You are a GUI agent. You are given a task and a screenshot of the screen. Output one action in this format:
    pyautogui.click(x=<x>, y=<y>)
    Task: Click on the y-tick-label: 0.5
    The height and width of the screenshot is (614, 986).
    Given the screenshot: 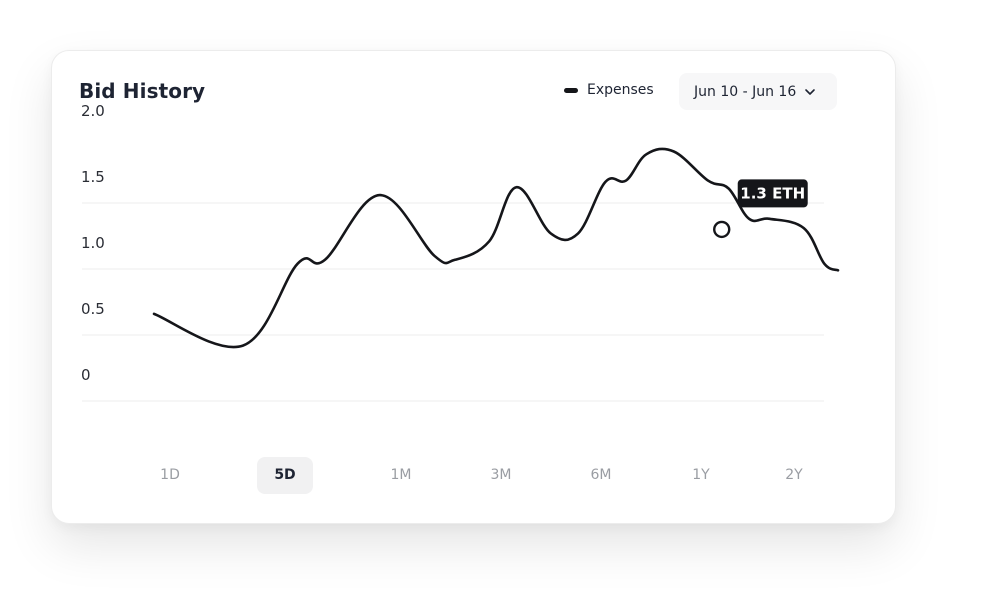 What is the action you would take?
    pyautogui.click(x=93, y=309)
    